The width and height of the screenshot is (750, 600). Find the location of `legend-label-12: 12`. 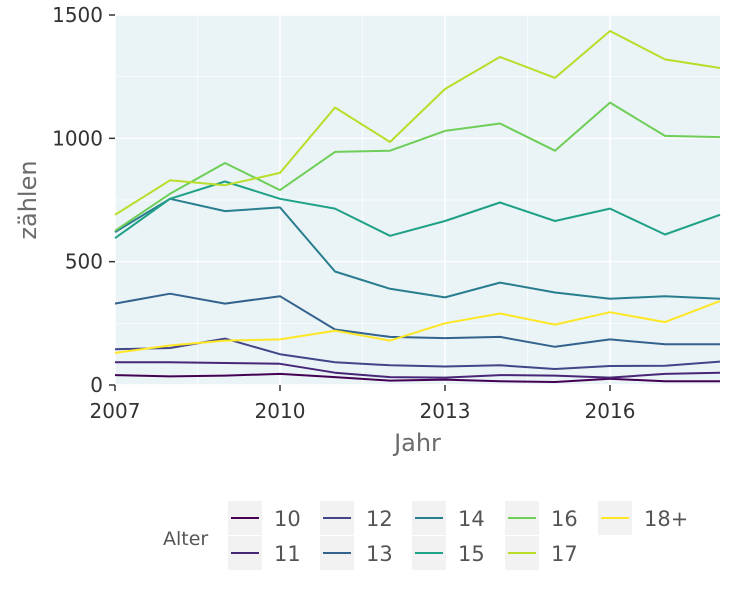

legend-label-12: 12 is located at coordinates (379, 519).